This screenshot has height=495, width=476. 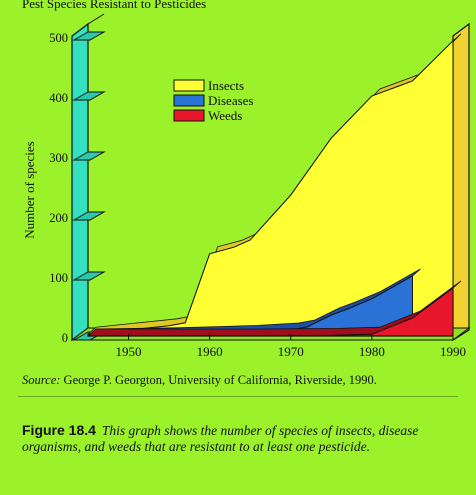 I want to click on legend-label-diseases: Diseases, so click(x=231, y=100).